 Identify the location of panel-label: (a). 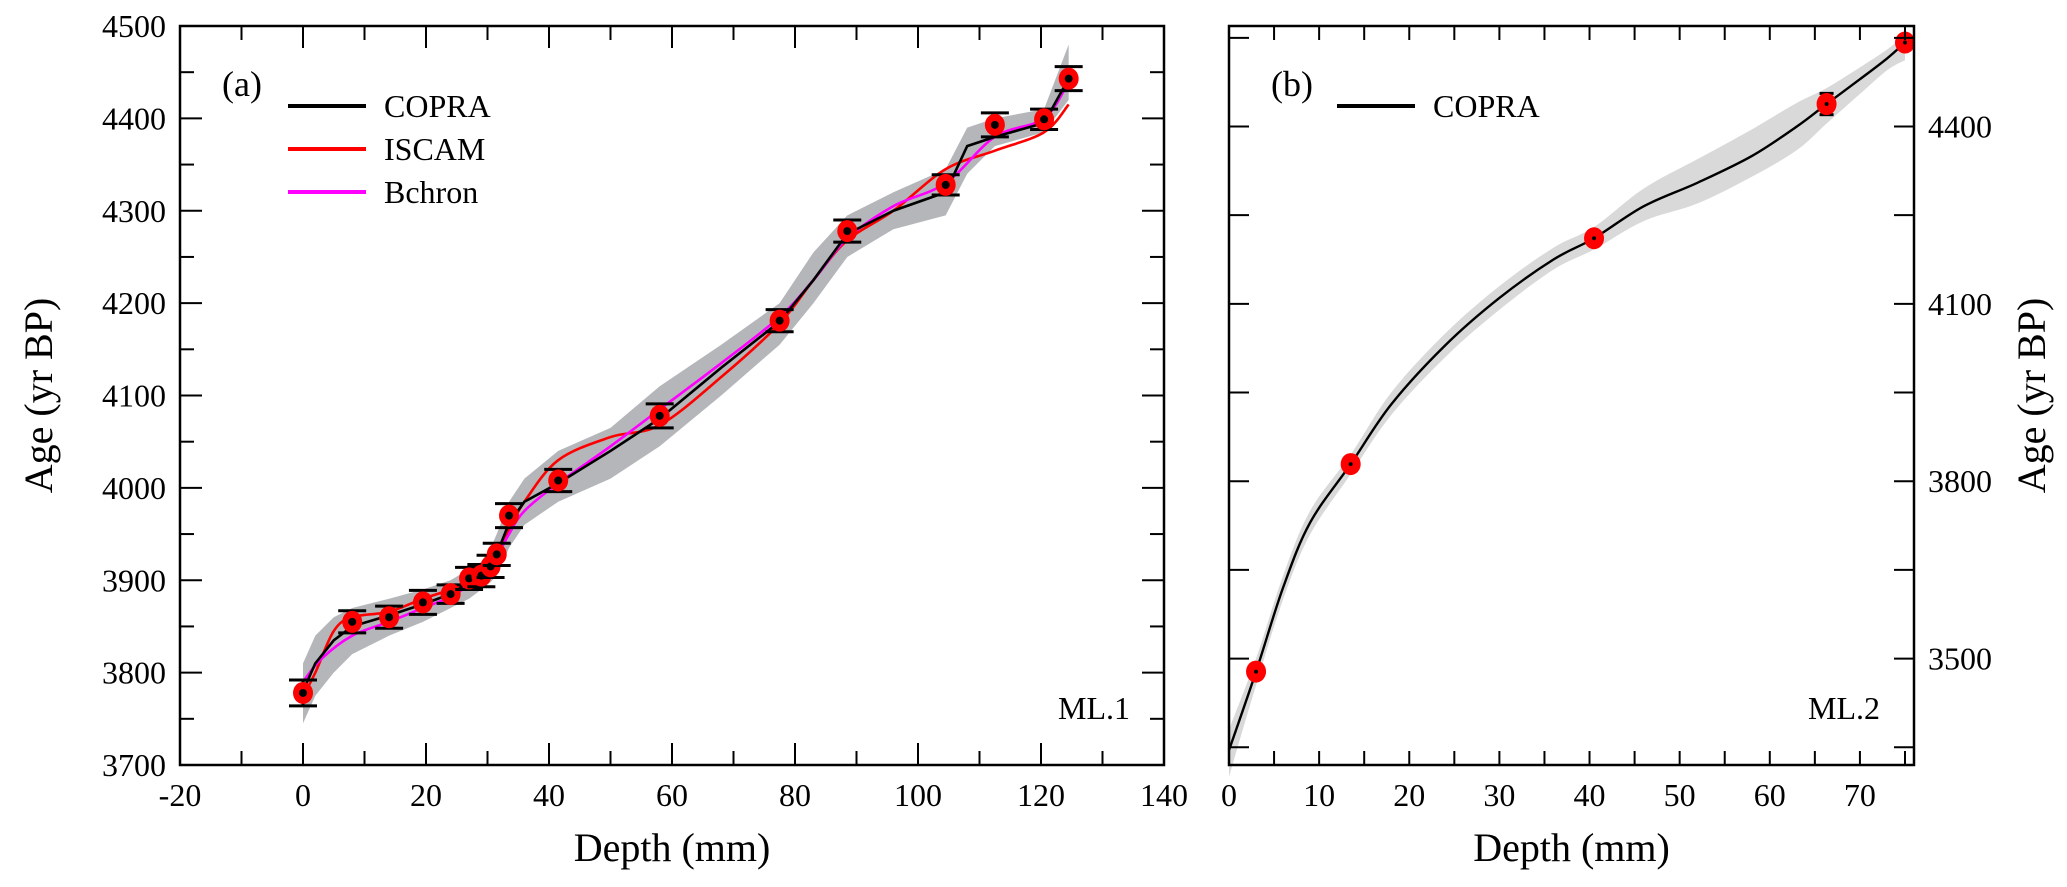
(242, 84).